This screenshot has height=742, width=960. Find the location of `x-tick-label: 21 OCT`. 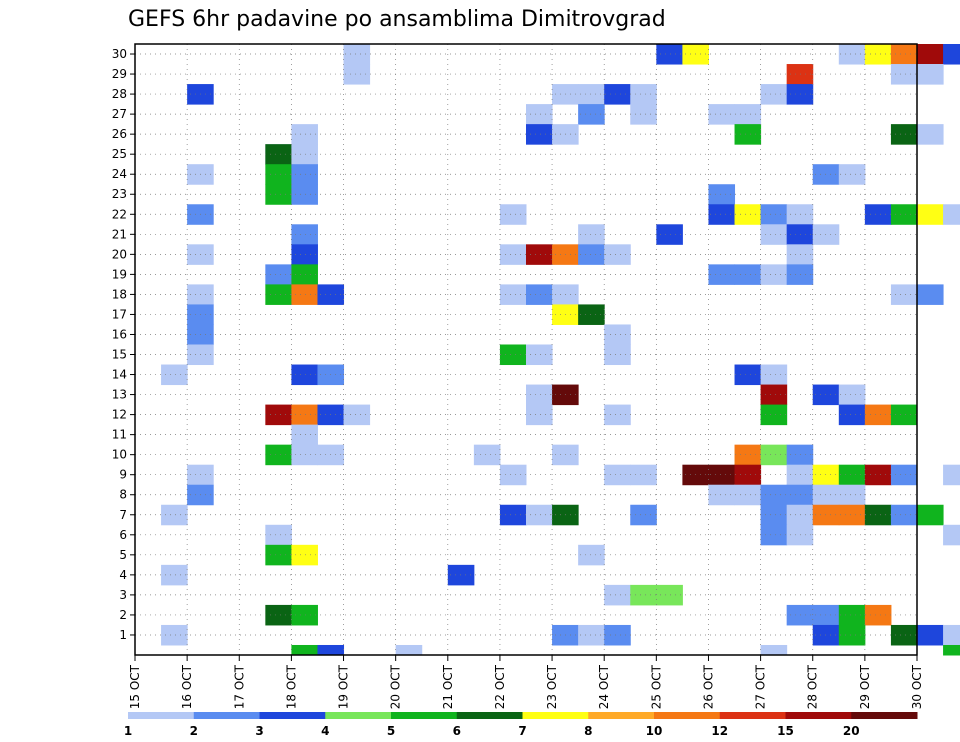

x-tick-label: 21 OCT is located at coordinates (448, 686).